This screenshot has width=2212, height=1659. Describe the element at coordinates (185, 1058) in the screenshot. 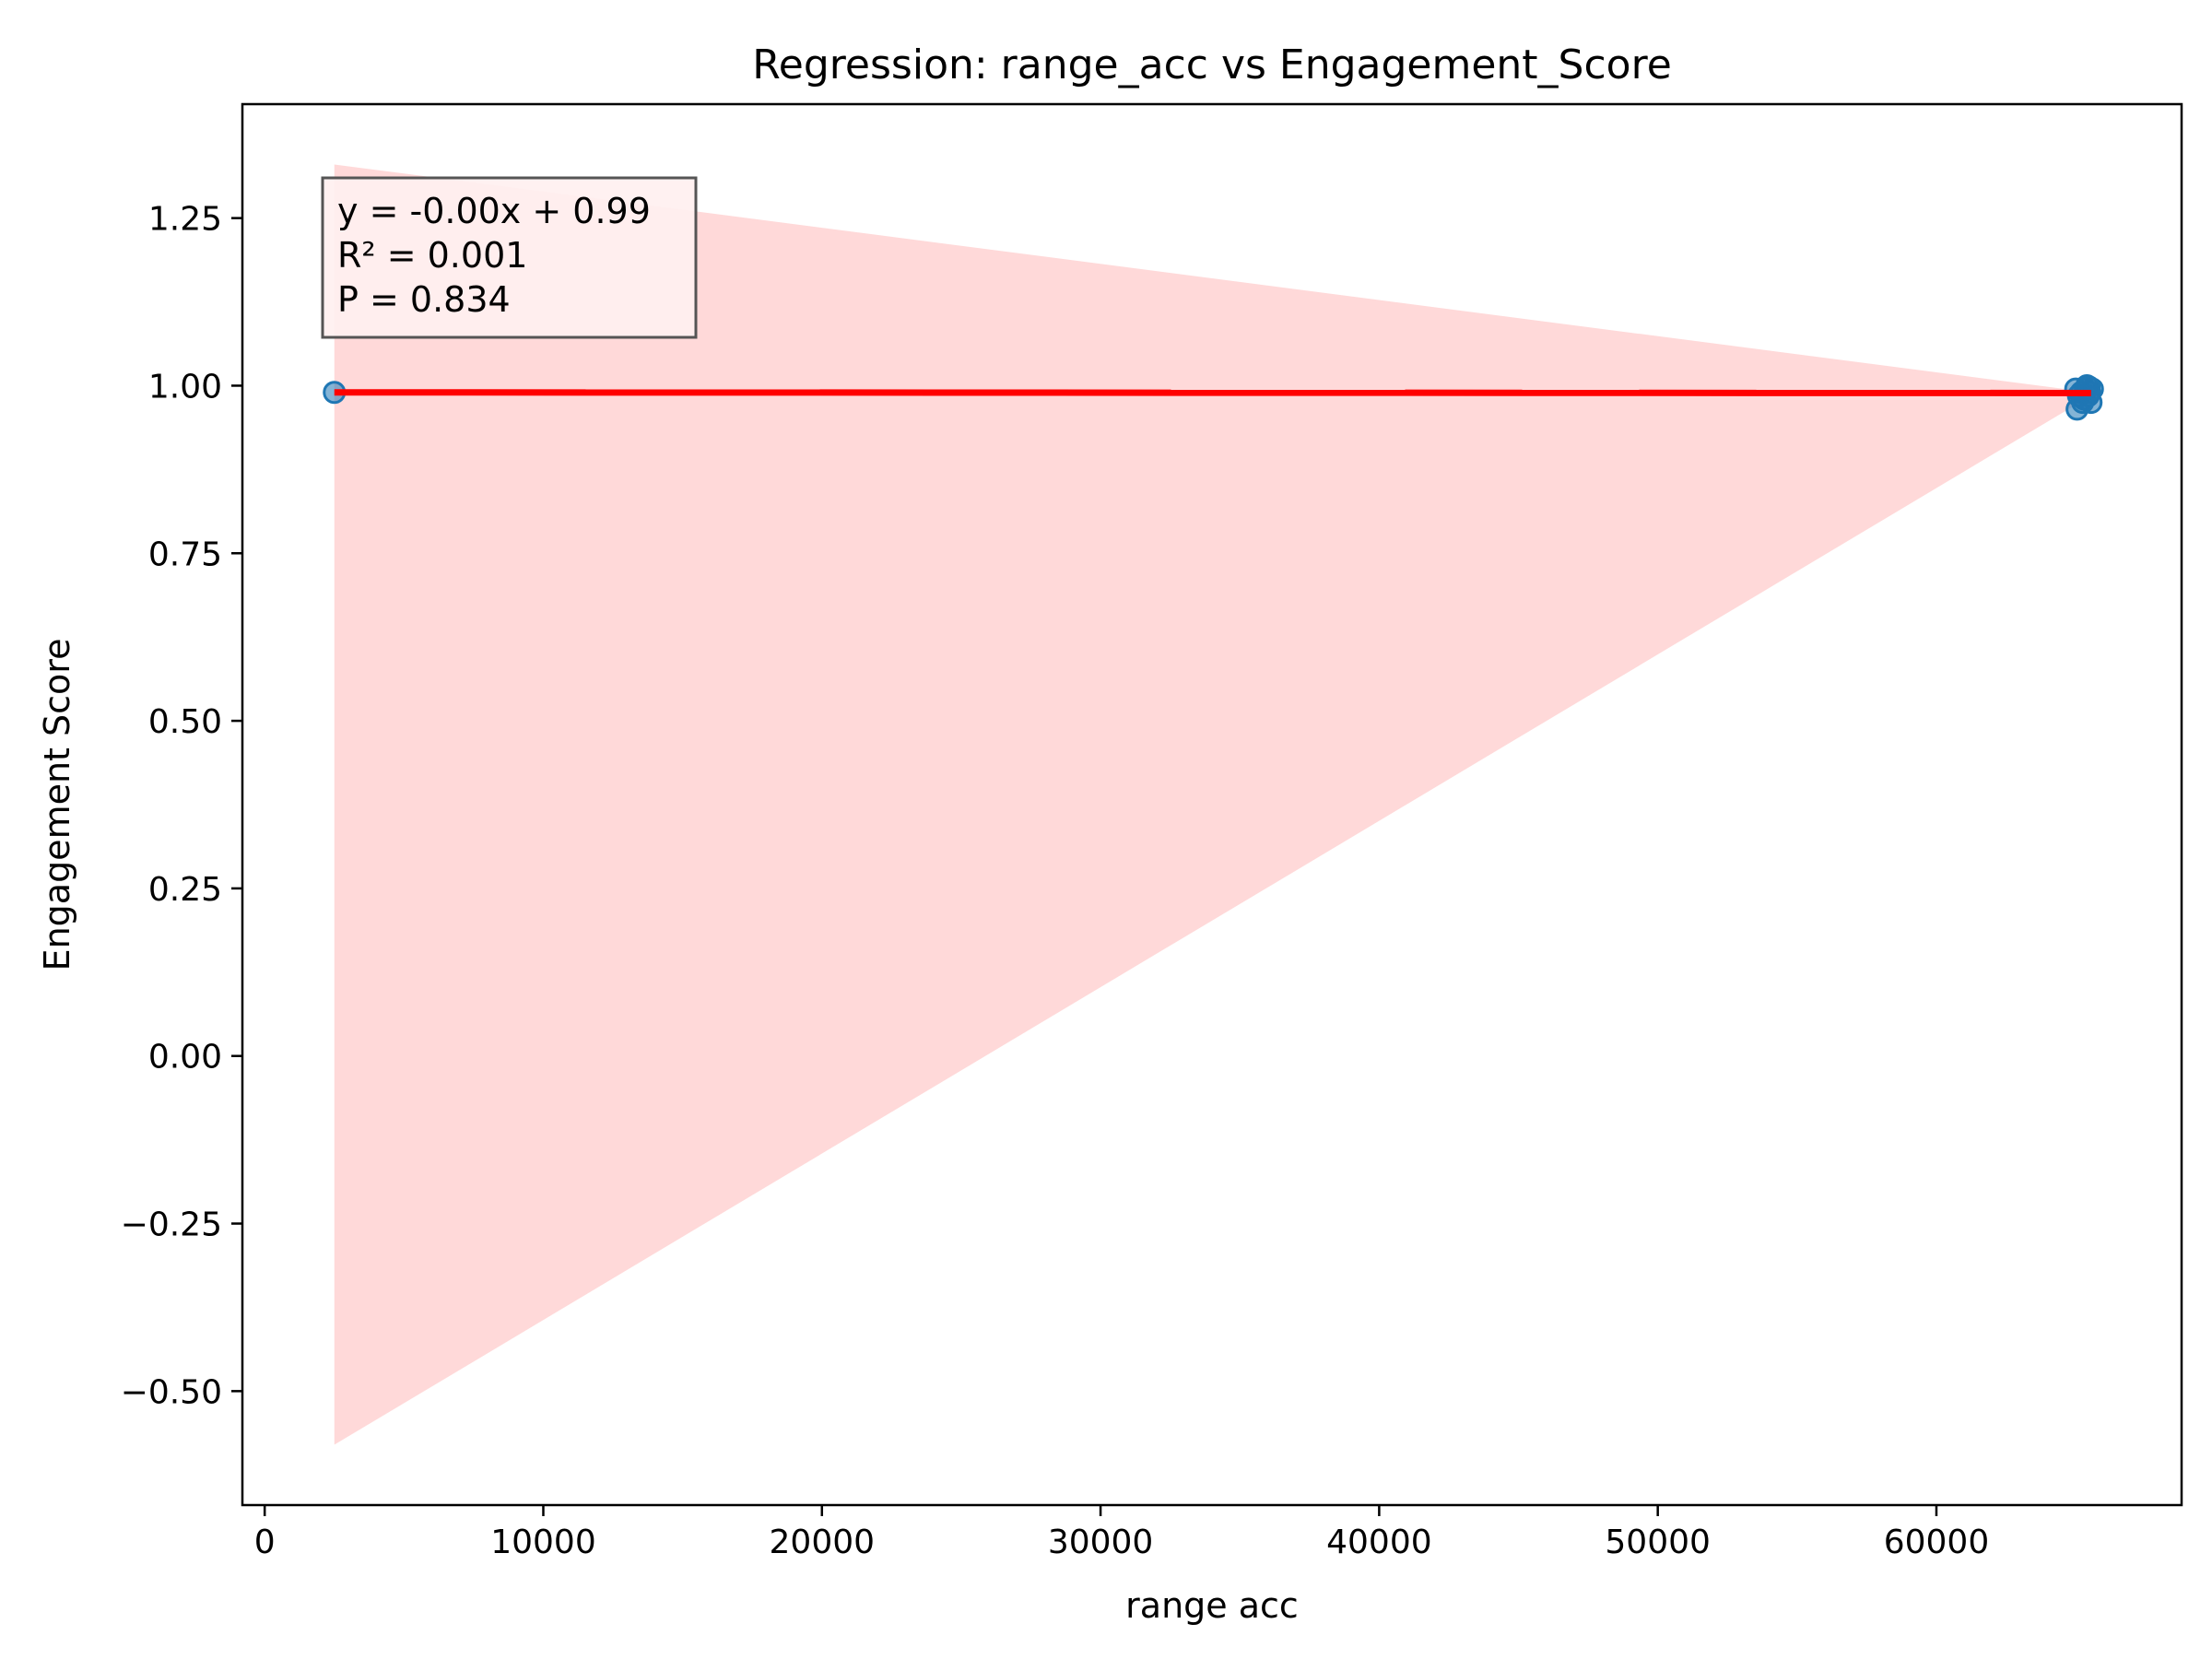

I see `y-tick-label: 0.00` at that location.